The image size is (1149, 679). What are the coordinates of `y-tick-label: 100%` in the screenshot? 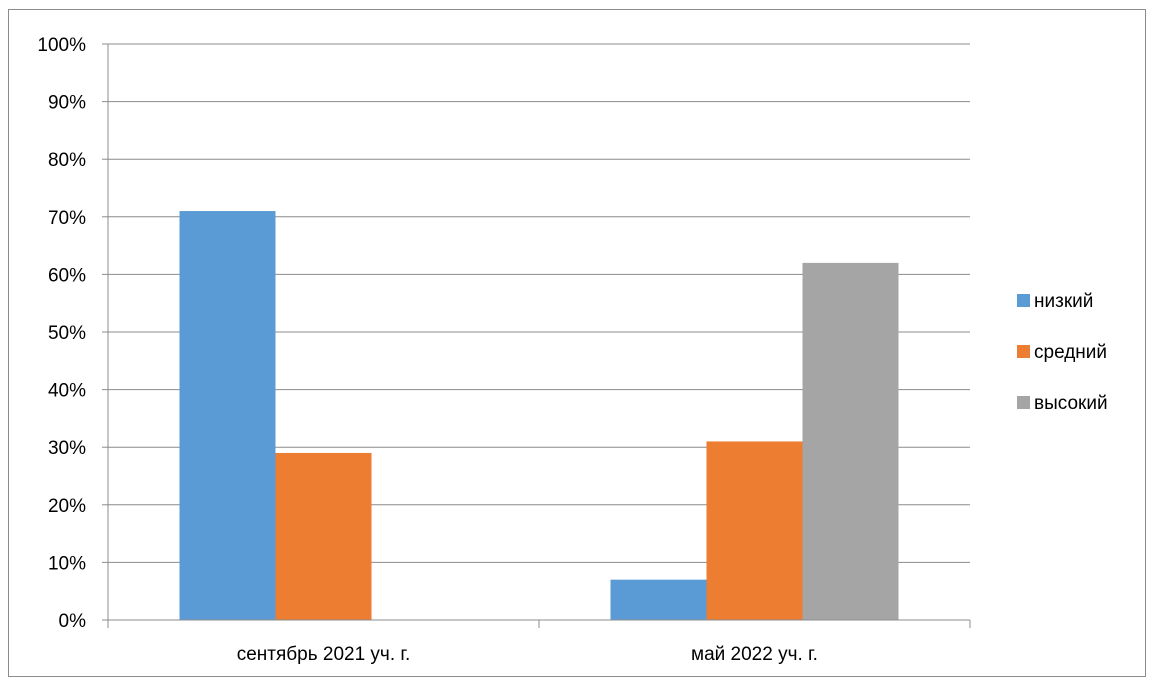 It's located at (61, 45).